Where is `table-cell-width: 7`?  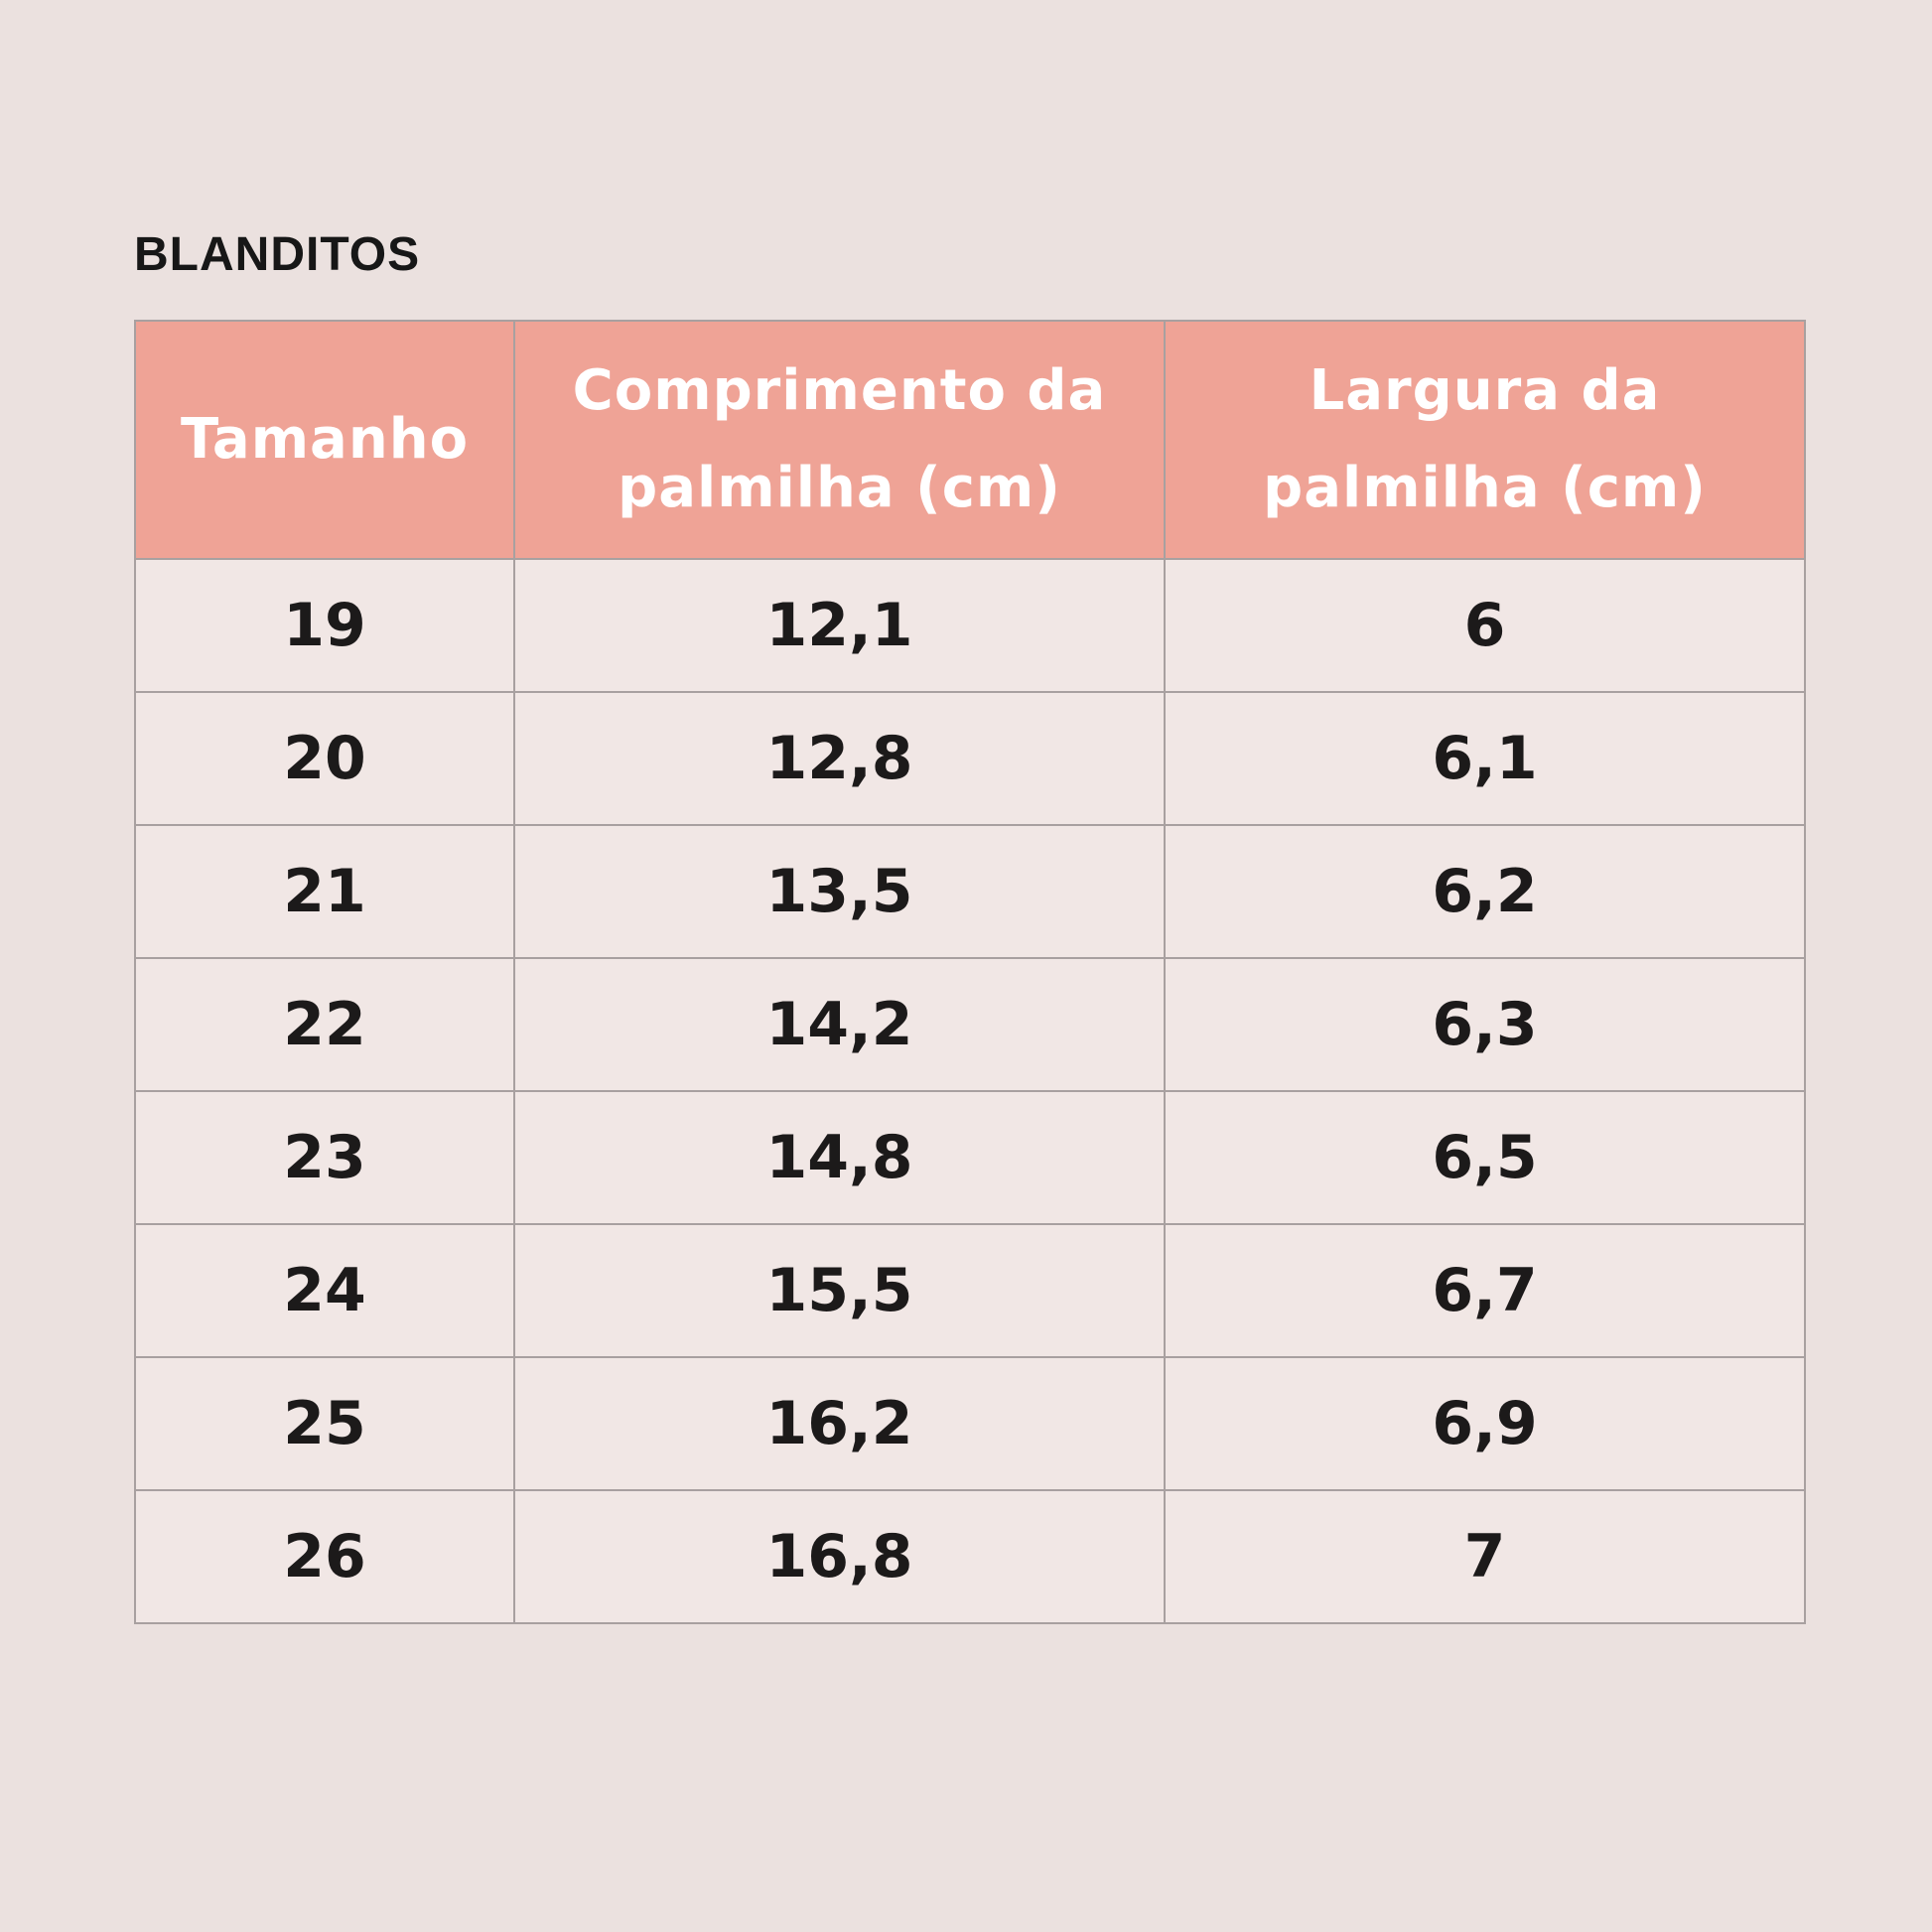
table-cell-width: 7 is located at coordinates (1485, 1556).